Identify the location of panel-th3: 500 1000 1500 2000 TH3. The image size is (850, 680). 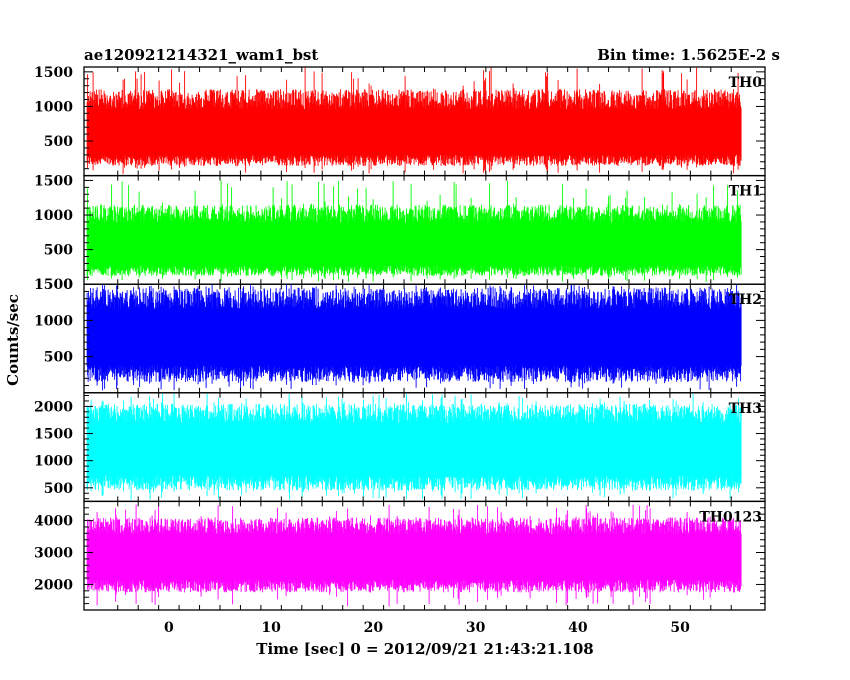
(400, 447).